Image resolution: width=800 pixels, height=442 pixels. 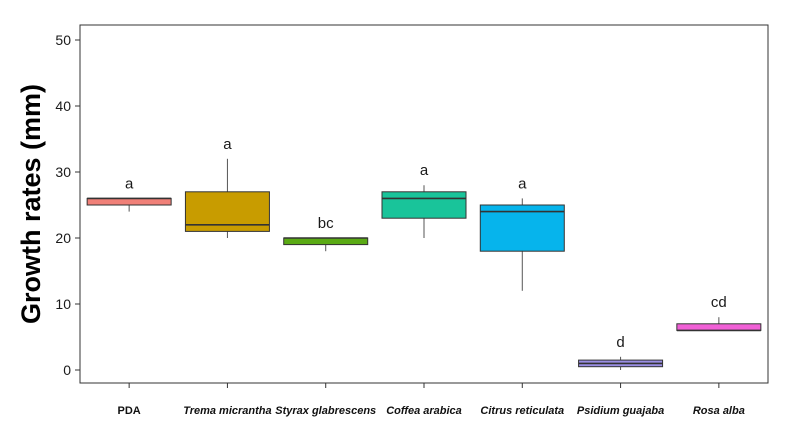 What do you see at coordinates (67, 370) in the screenshot?
I see `y-tick-label-0: 0` at bounding box center [67, 370].